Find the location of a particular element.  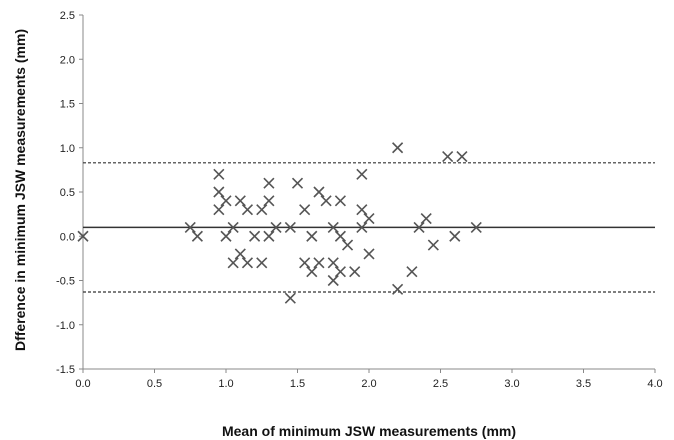

x-tick-label: 3.0 is located at coordinates (511, 384).